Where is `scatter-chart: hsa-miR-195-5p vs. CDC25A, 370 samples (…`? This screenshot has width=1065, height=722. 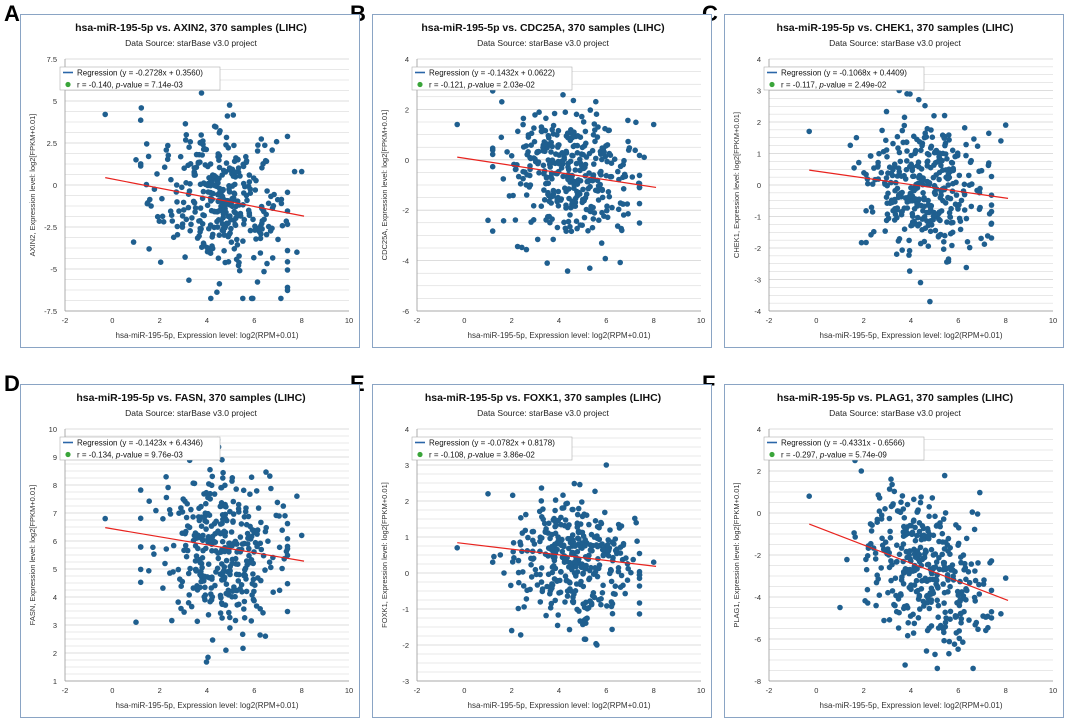
scatter-chart: hsa-miR-195-5p vs. CDC25A, 370 samples (… is located at coordinates (542, 181).